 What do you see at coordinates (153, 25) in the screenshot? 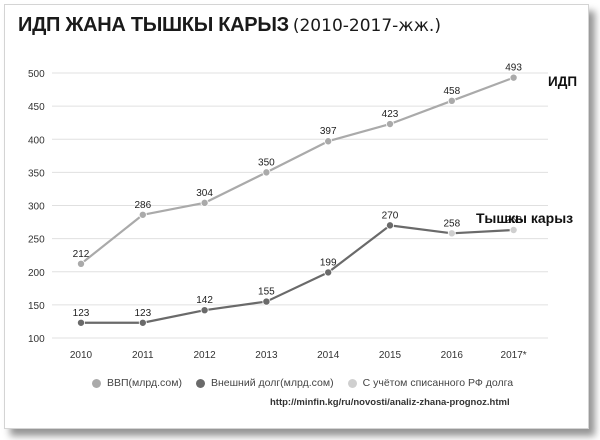
I see `title-main: ИДП ЖАНА ТЫШКЫ КАРЫЗ` at bounding box center [153, 25].